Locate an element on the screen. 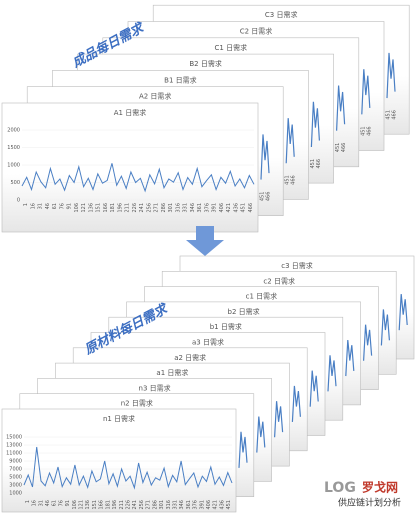 The width and height of the screenshot is (416, 515). y-tick-label: 0 is located at coordinates (18, 201).